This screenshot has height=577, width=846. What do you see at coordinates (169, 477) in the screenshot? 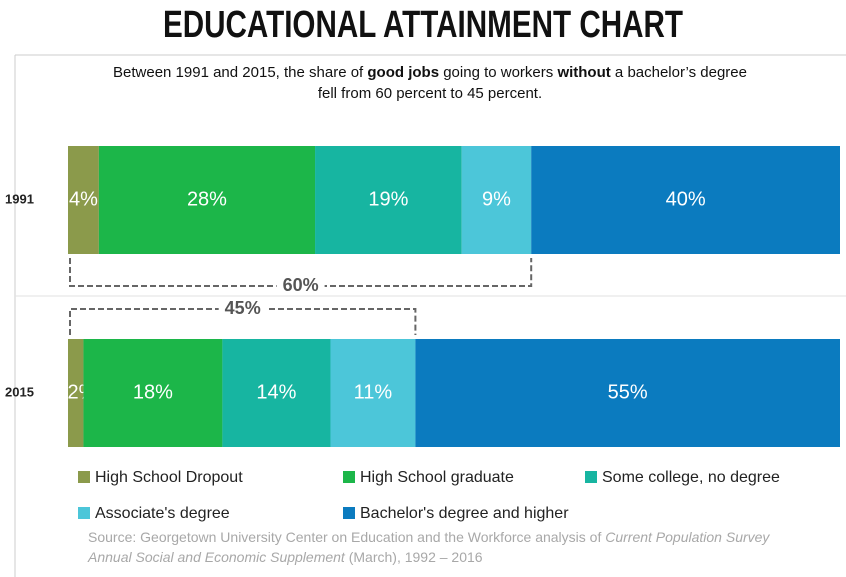
I see `legend-label: High School Dropout` at bounding box center [169, 477].